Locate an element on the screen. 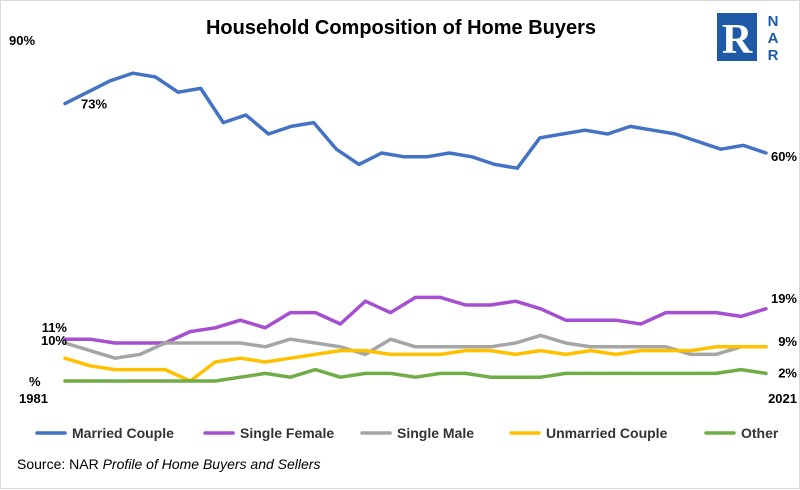 The width and height of the screenshot is (800, 490). nar-logo: R NAR is located at coordinates (748, 38).